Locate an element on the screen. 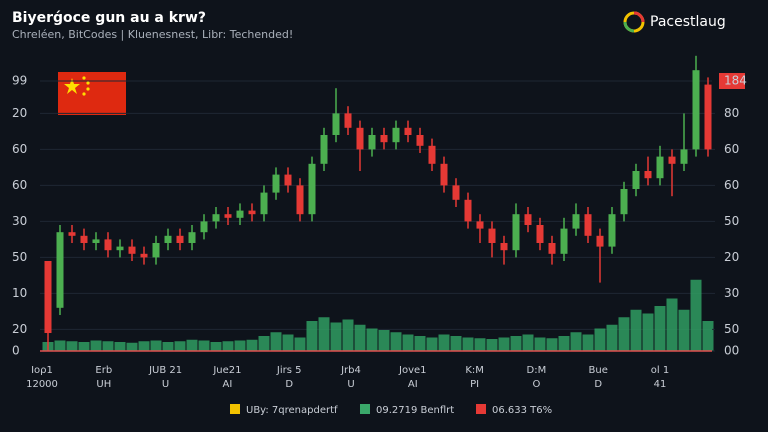 This screenshot has width=768, height=432. y2-tick-label: 20 is located at coordinates (731, 257).